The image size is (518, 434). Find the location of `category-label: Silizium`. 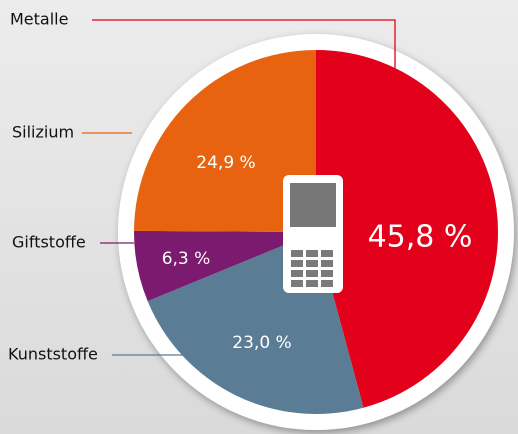

category-label: Silizium is located at coordinates (43, 132).